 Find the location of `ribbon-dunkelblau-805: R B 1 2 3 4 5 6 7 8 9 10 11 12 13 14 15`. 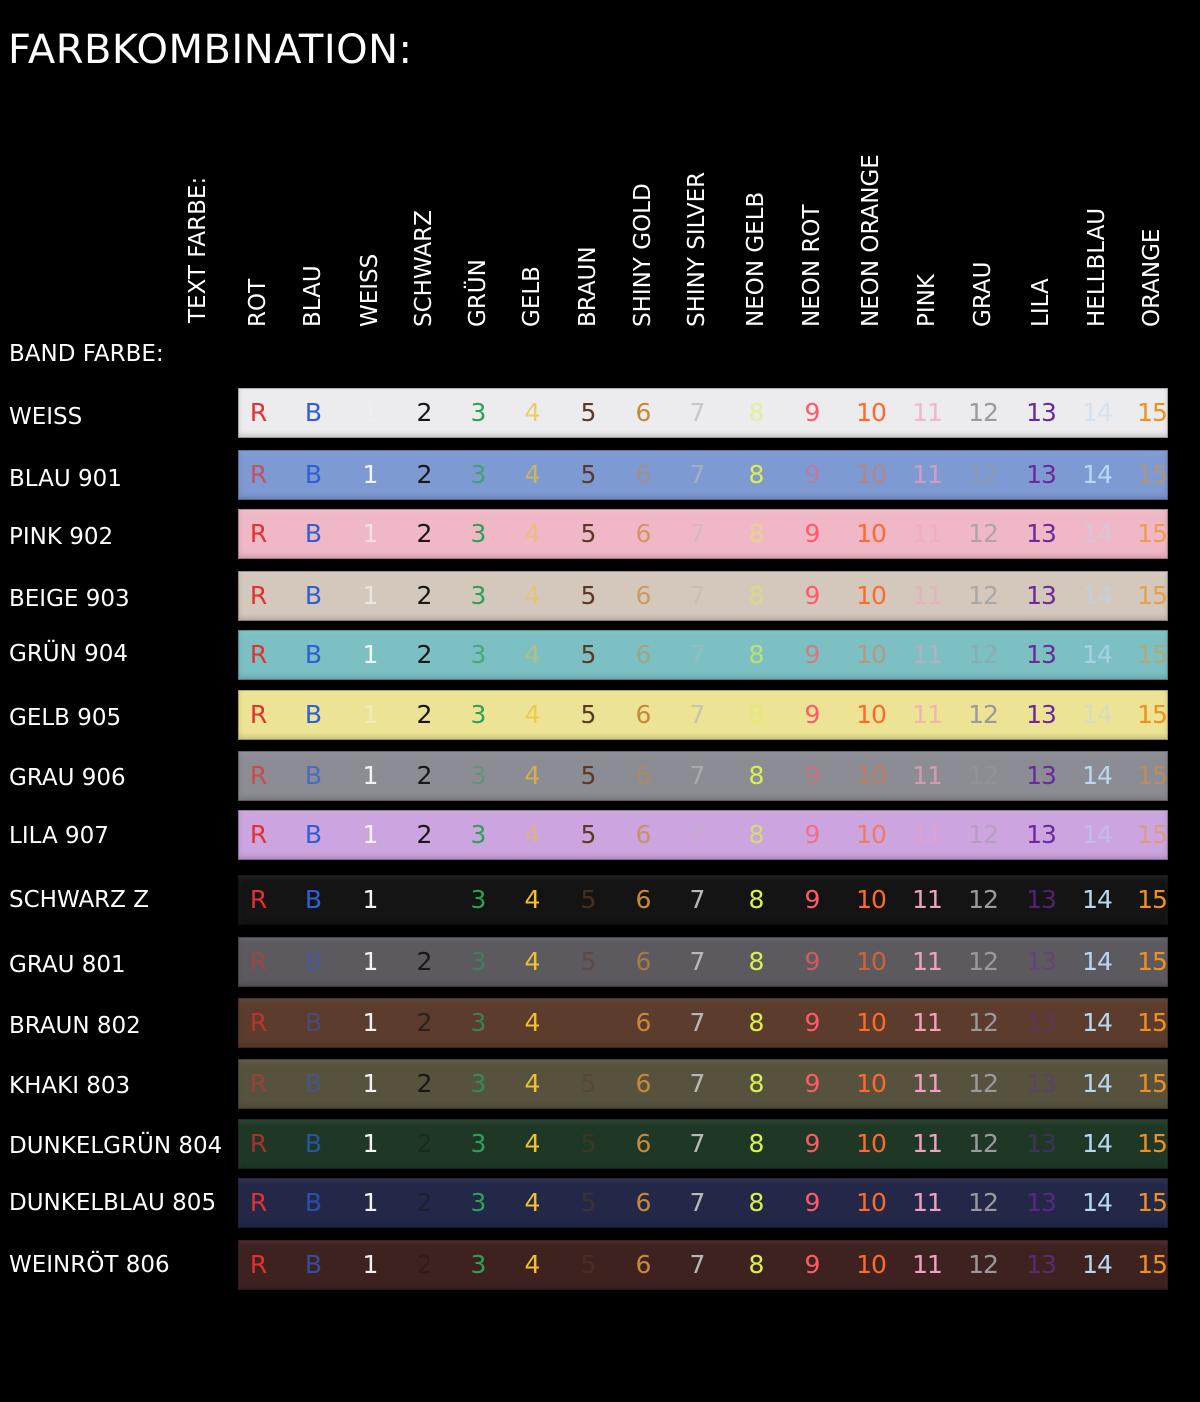

ribbon-dunkelblau-805: R B 1 2 3 4 5 6 7 8 9 10 11 12 13 14 15 is located at coordinates (703, 1203).